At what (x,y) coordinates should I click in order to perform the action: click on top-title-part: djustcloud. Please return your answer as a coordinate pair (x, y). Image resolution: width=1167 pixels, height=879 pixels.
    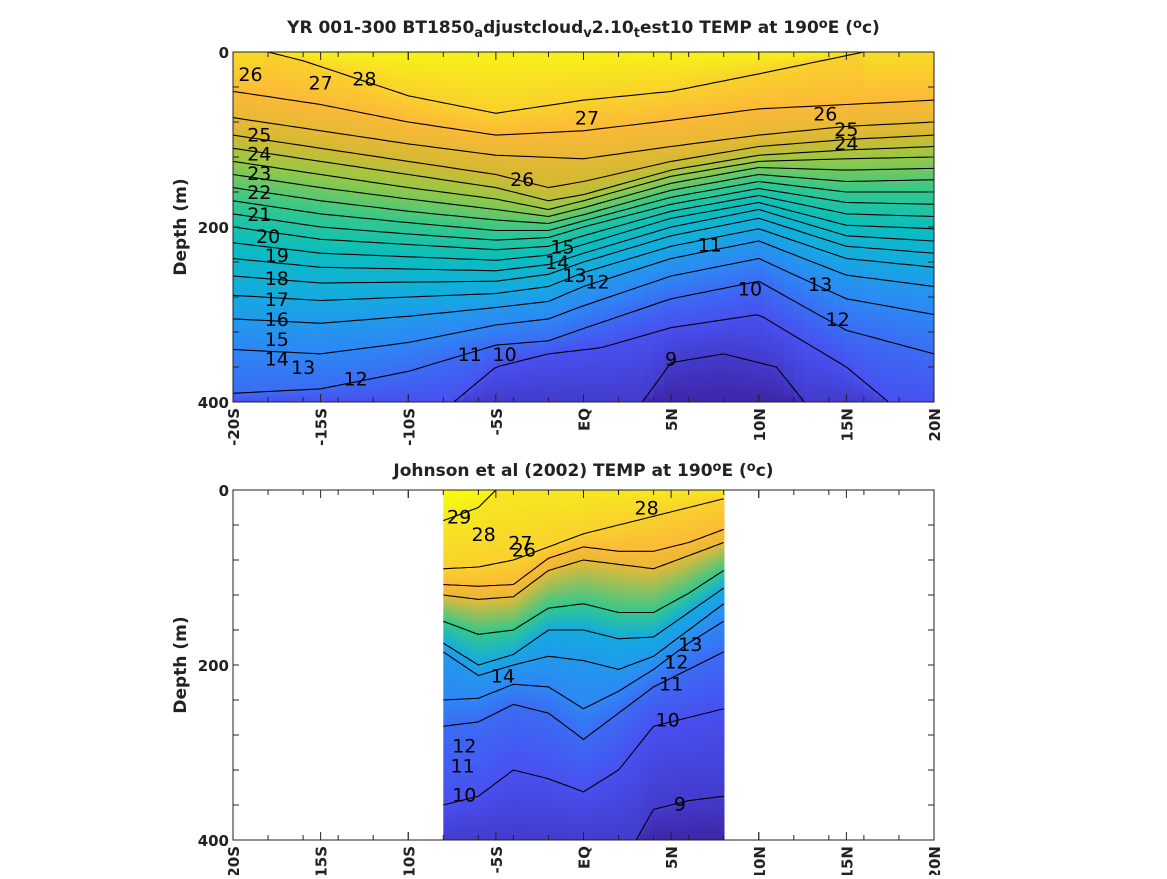
    Looking at the image, I should click on (533, 28).